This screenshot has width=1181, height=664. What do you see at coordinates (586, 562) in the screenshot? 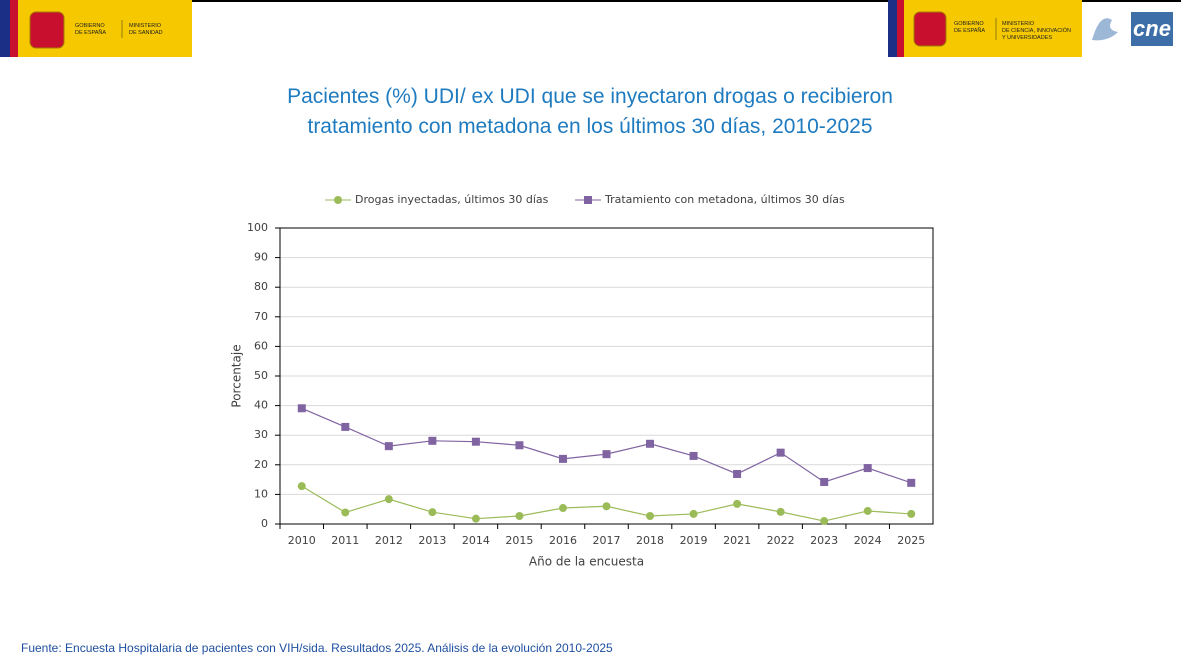
I see `x-axis-title: Año de la encuesta` at bounding box center [586, 562].